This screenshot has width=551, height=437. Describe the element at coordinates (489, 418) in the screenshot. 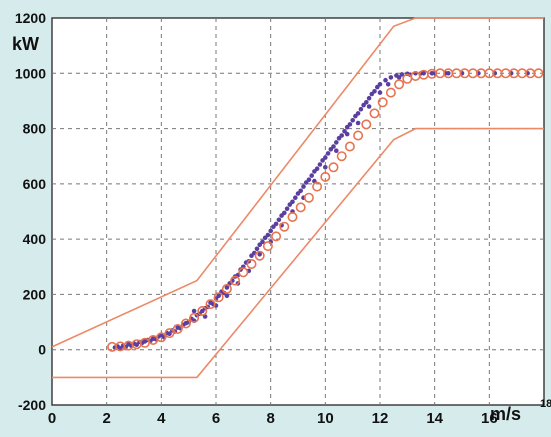

I see `x-tick-label: 16` at that location.